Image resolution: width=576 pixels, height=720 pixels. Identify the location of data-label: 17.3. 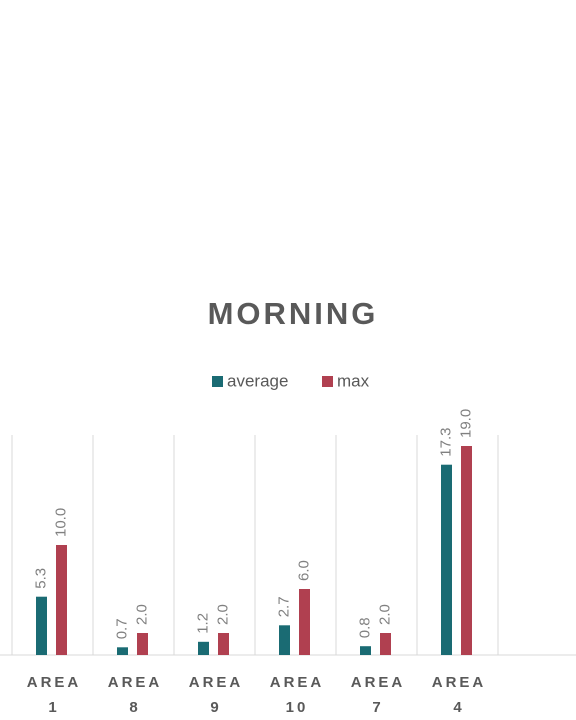
(445, 441).